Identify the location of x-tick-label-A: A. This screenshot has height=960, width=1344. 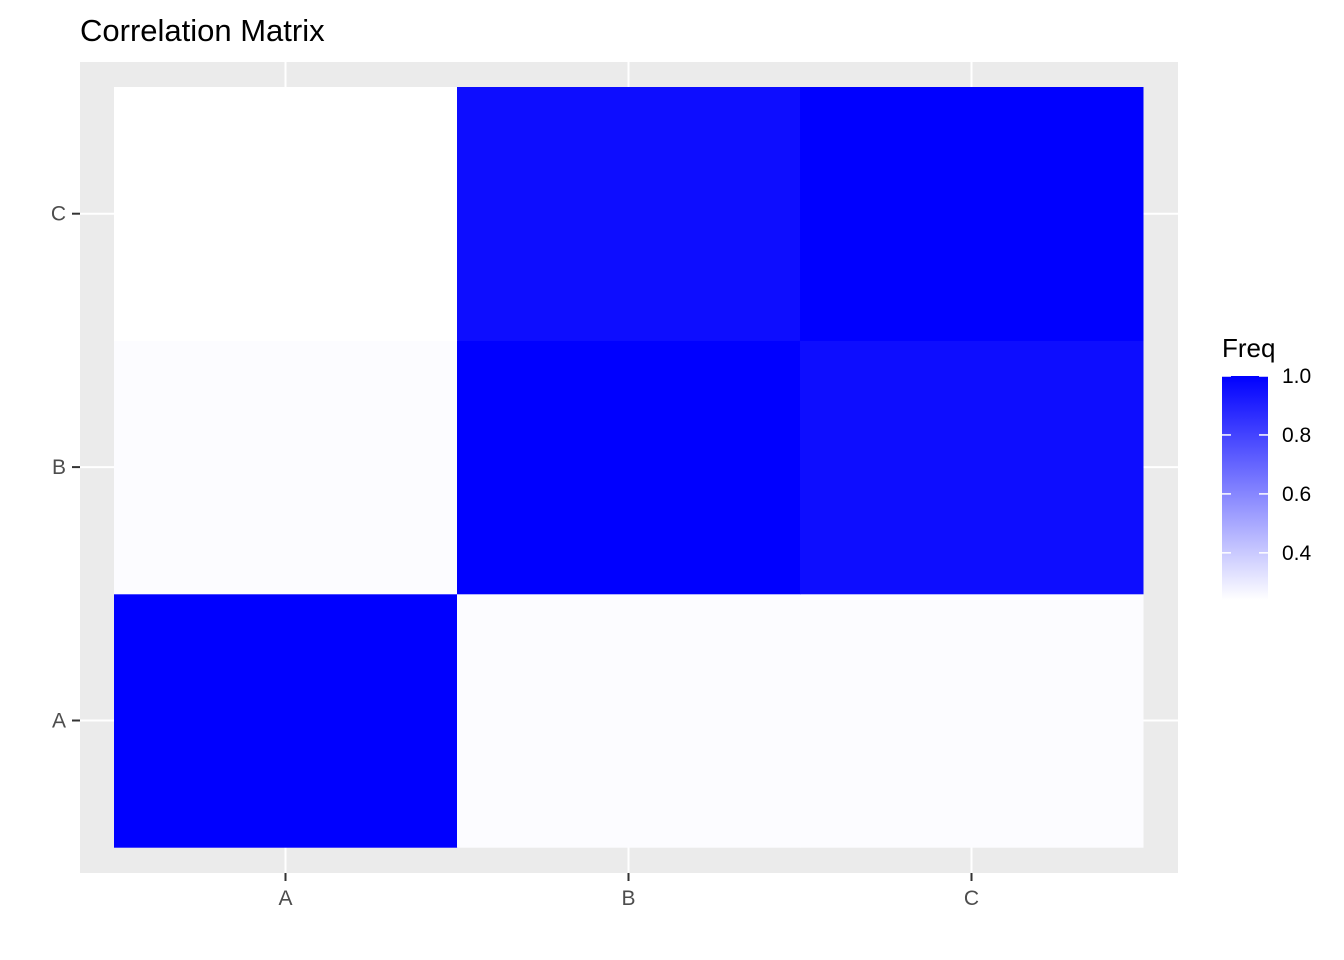
(285, 898).